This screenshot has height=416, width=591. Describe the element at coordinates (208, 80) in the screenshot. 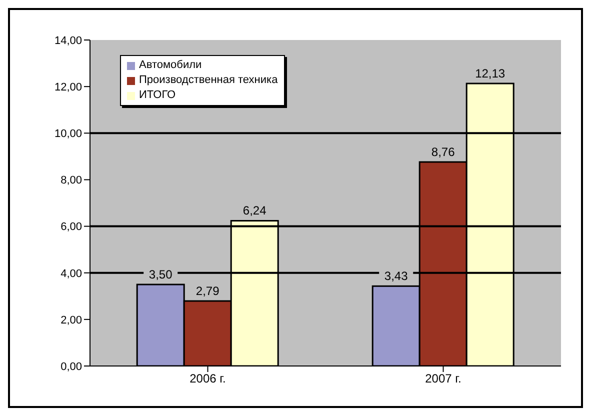

I see `legend-label: Производственная техника` at that location.